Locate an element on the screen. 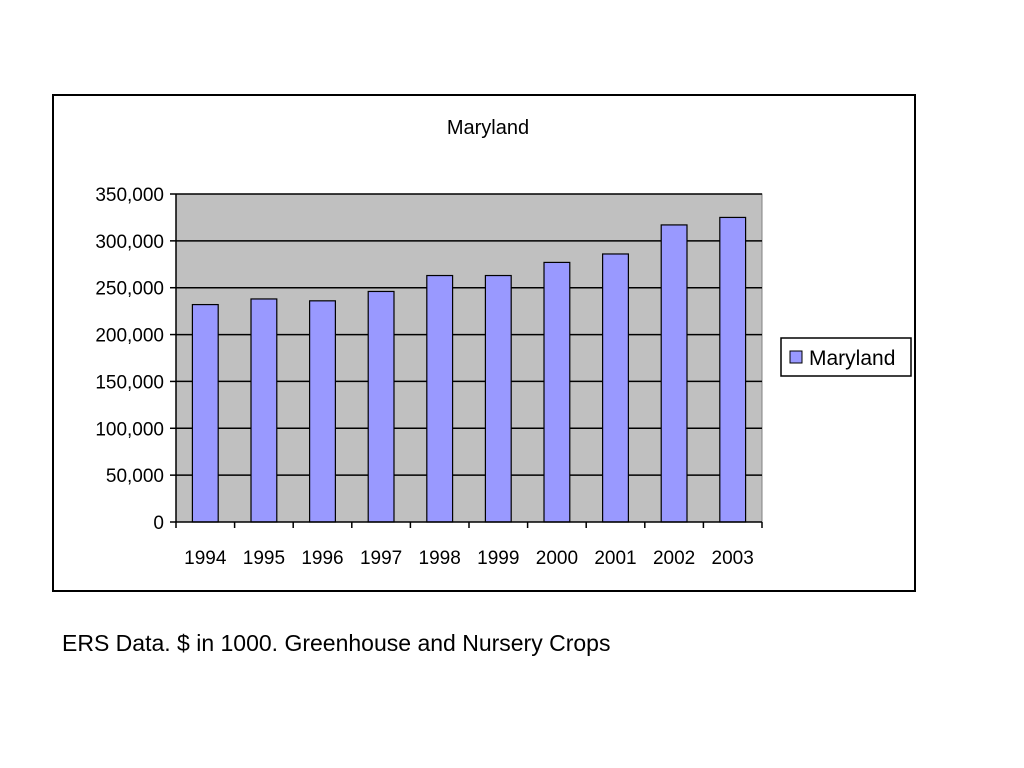  y-tick-label: 250,000 is located at coordinates (129, 289).